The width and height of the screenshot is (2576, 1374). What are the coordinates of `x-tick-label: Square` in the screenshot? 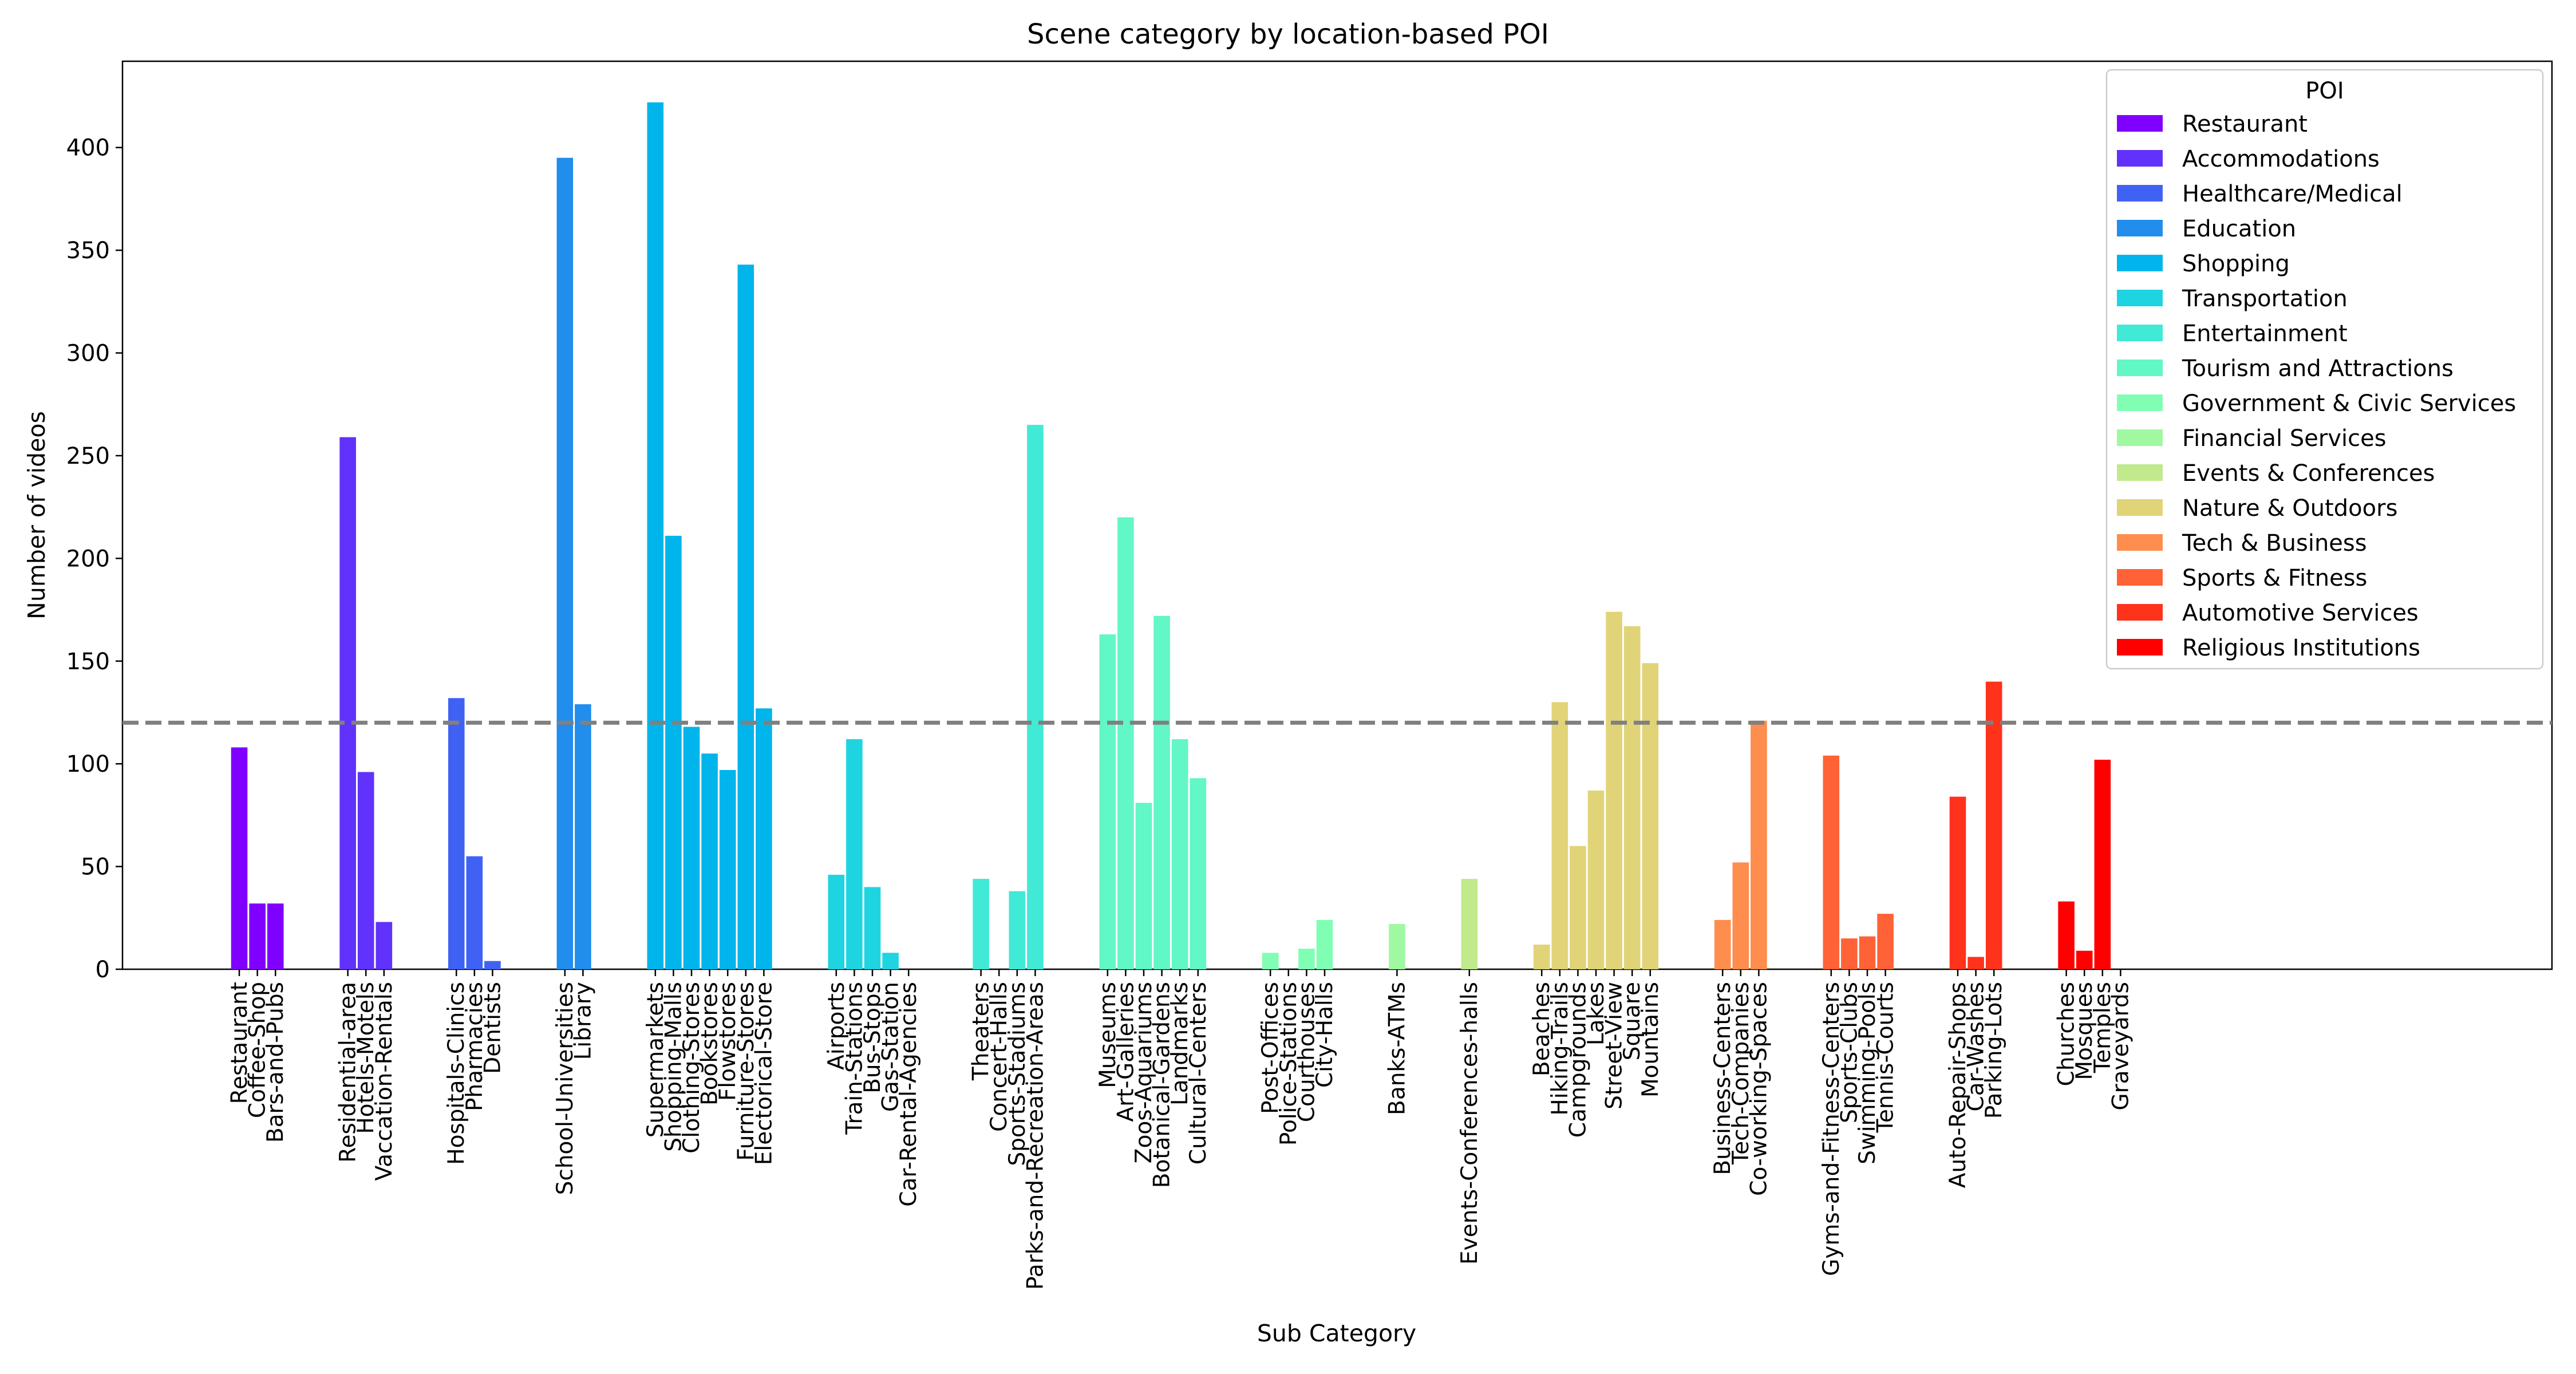 It's located at (1632, 1021).